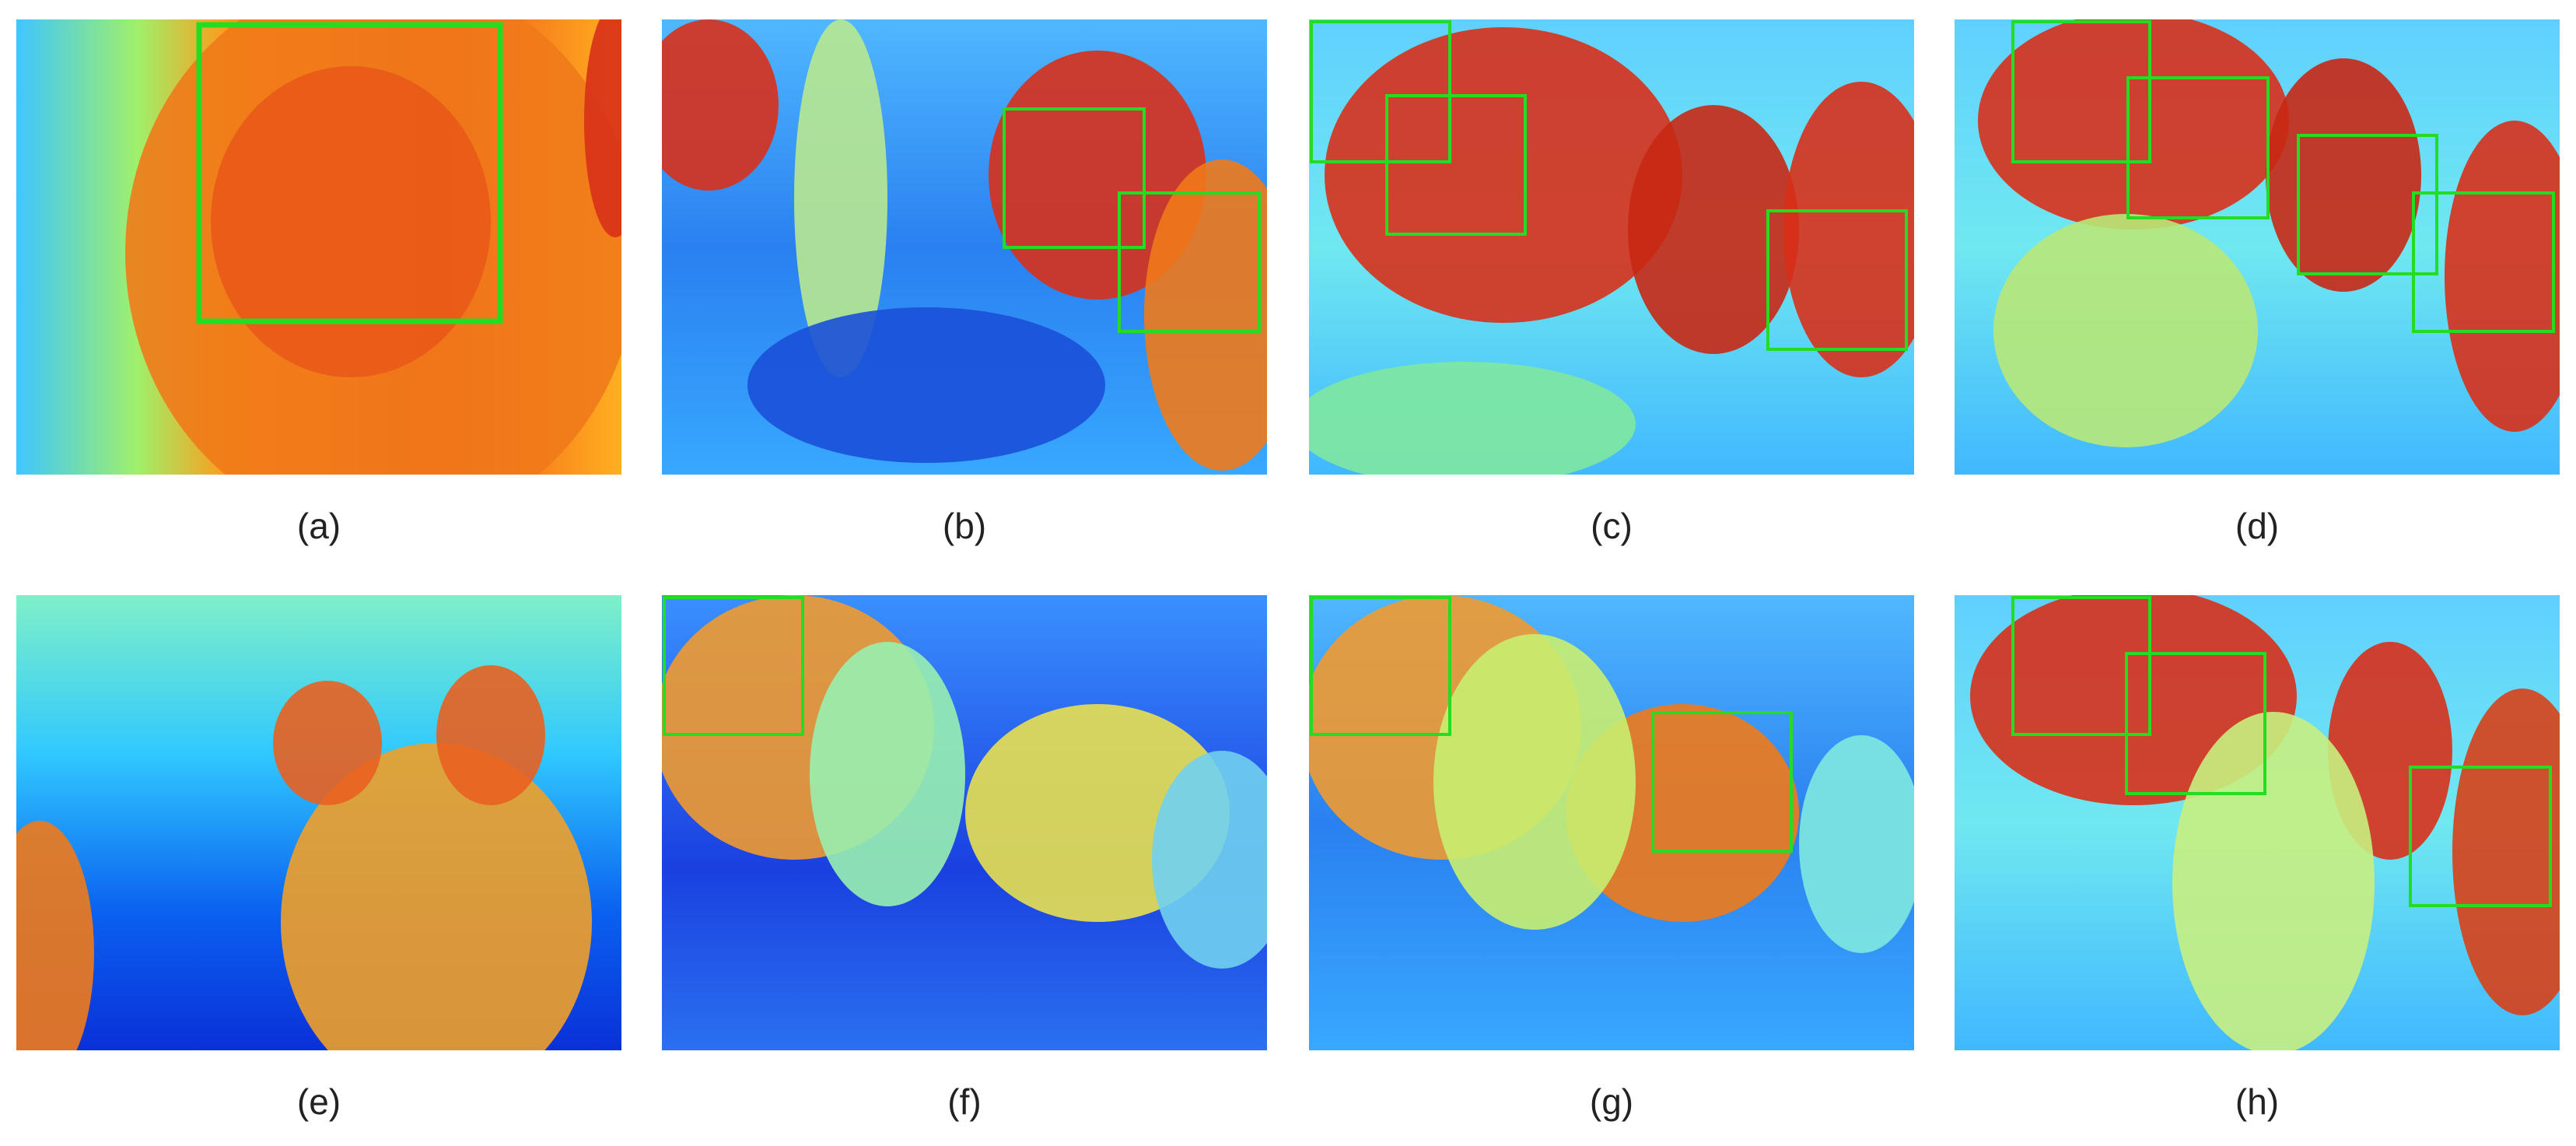  Describe the element at coordinates (319, 1101) in the screenshot. I see `panel-label: (e)` at that location.